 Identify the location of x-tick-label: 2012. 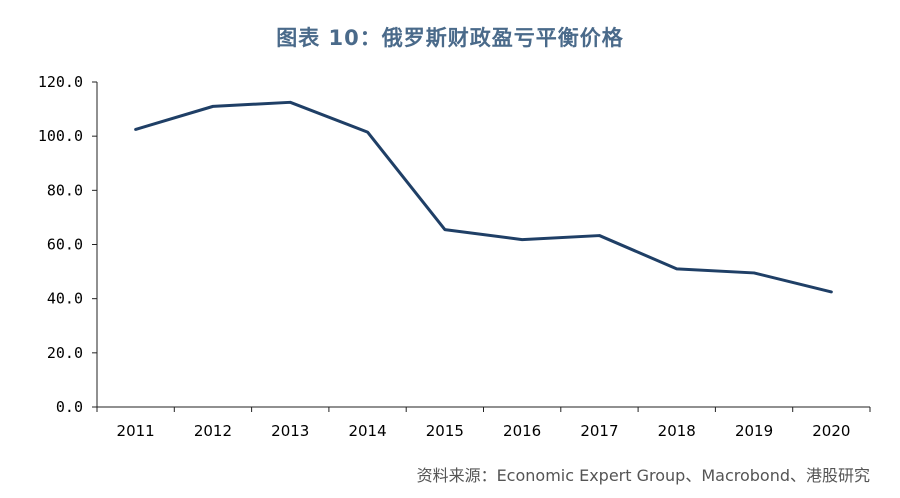
(213, 431).